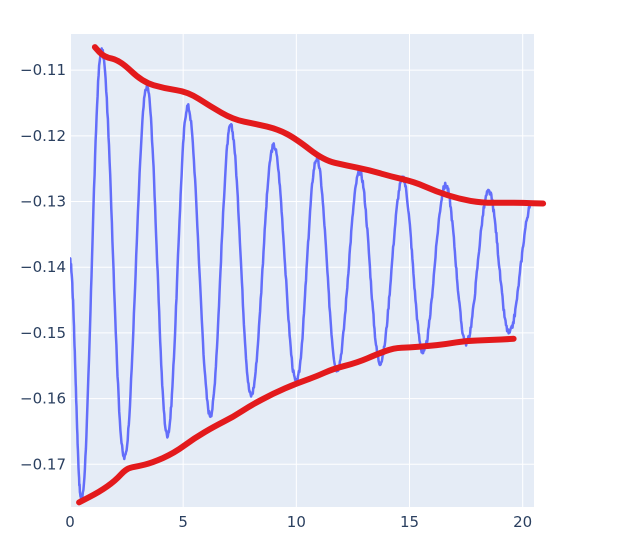 This screenshot has height=546, width=625. Describe the element at coordinates (43, 136) in the screenshot. I see `y-tick-label: −0.12` at that location.